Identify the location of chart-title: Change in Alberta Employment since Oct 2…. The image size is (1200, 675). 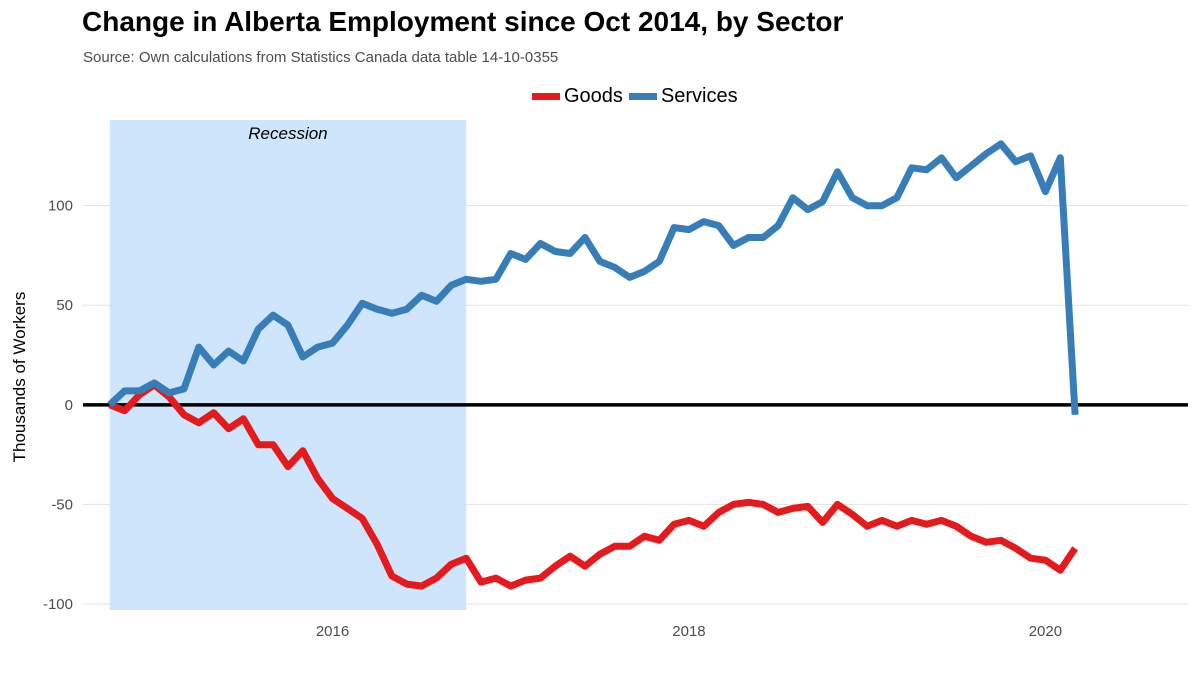
(463, 21).